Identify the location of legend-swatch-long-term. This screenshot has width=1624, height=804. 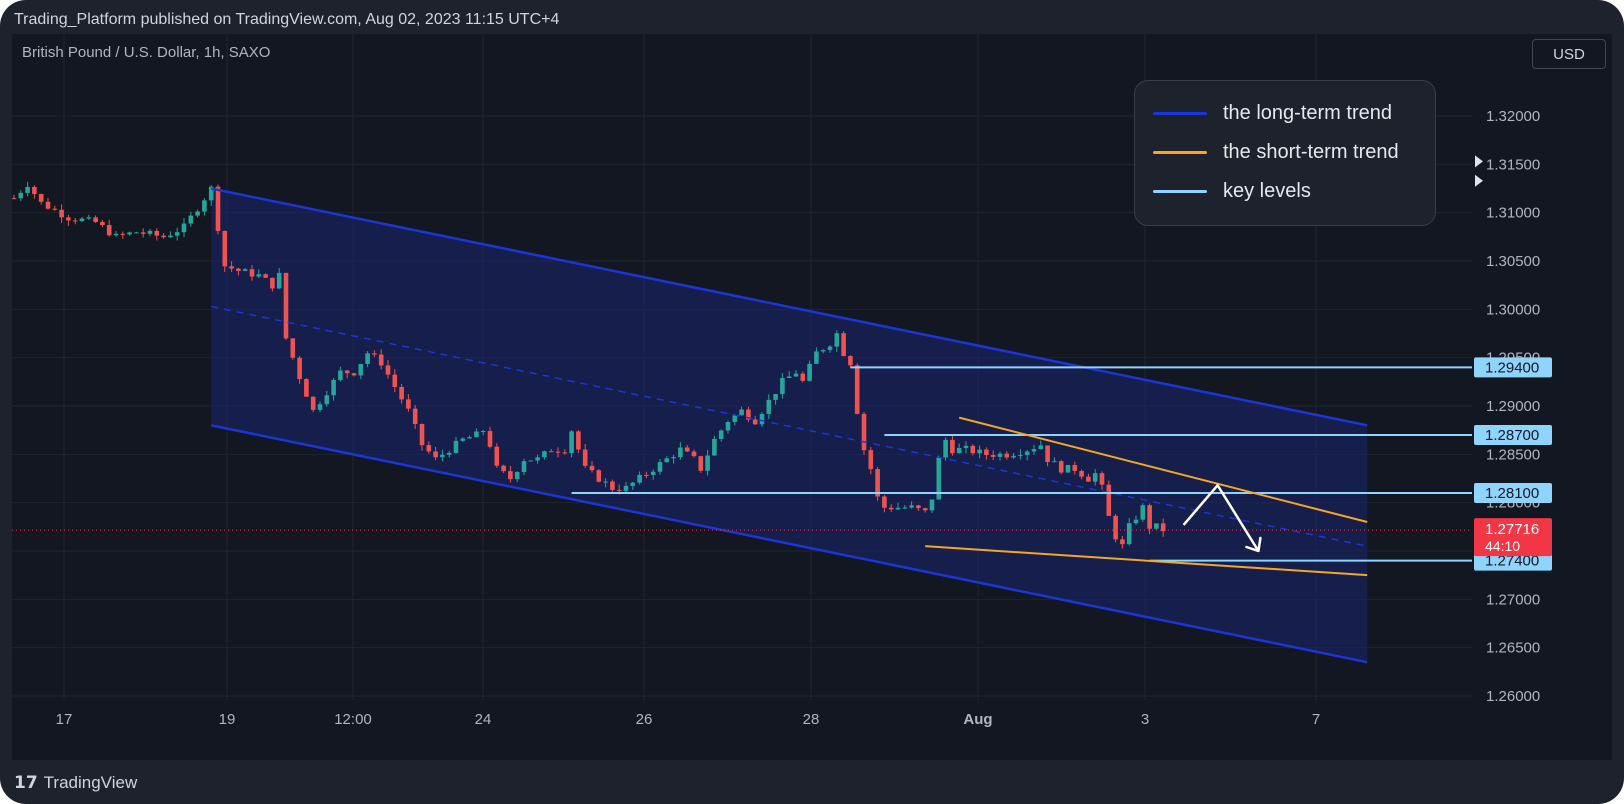
(1180, 113).